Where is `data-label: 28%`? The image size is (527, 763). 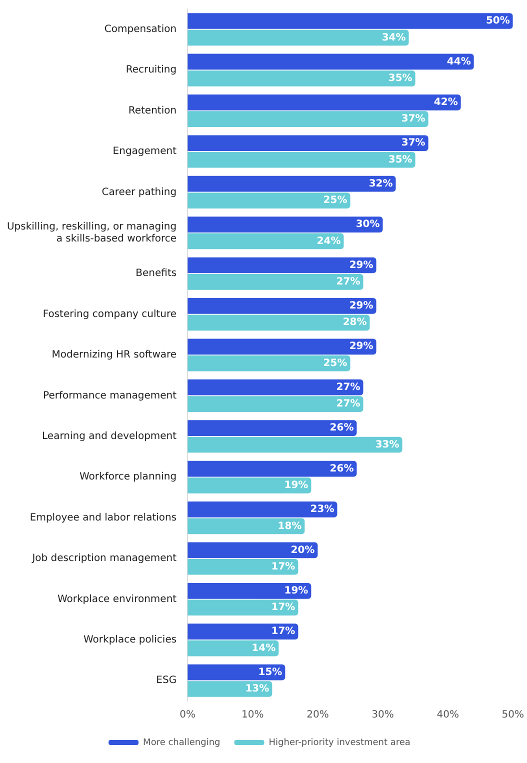
data-label: 28% is located at coordinates (354, 322).